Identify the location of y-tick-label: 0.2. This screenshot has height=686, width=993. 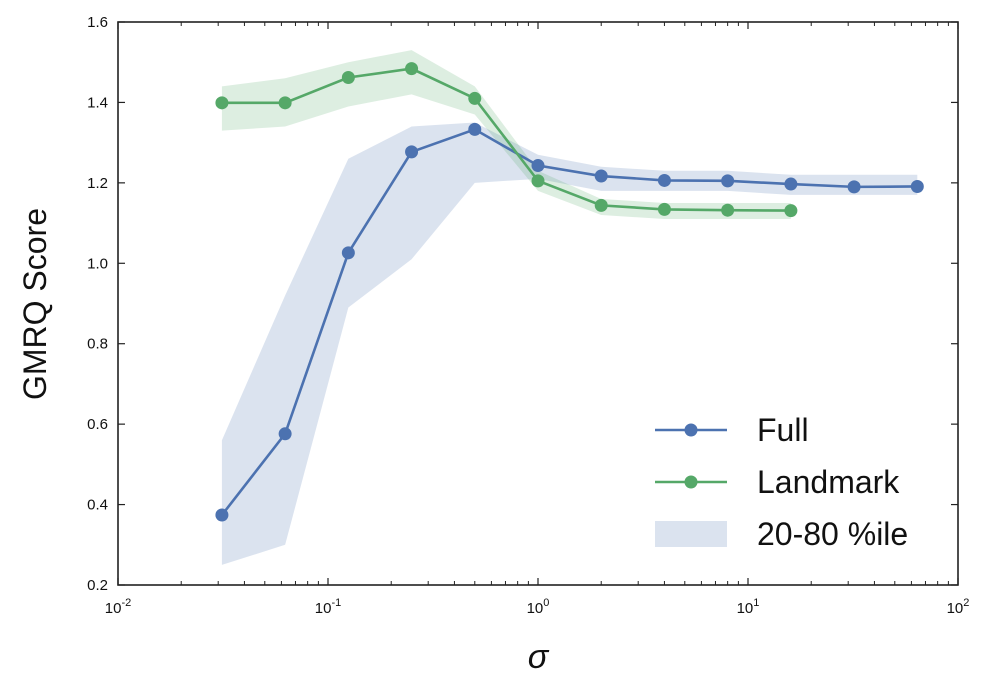
(97, 585).